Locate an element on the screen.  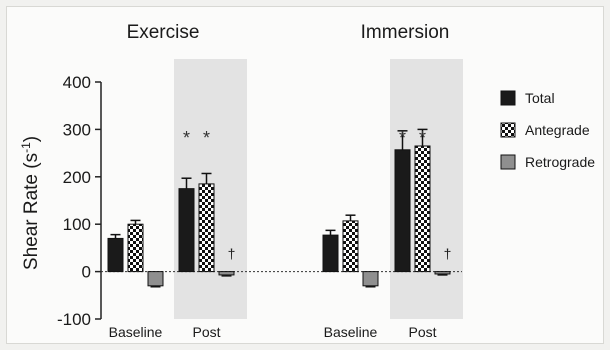
y-tick-label: 100 is located at coordinates (77, 224).